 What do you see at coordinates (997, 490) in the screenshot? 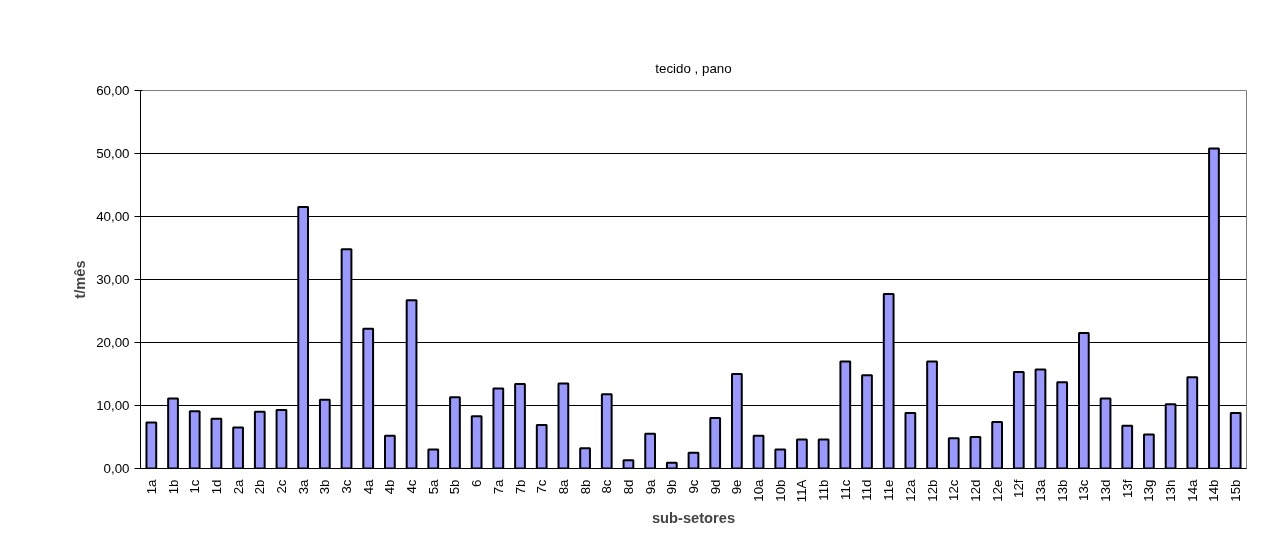
I see `x-tick-label: 12e` at bounding box center [997, 490].